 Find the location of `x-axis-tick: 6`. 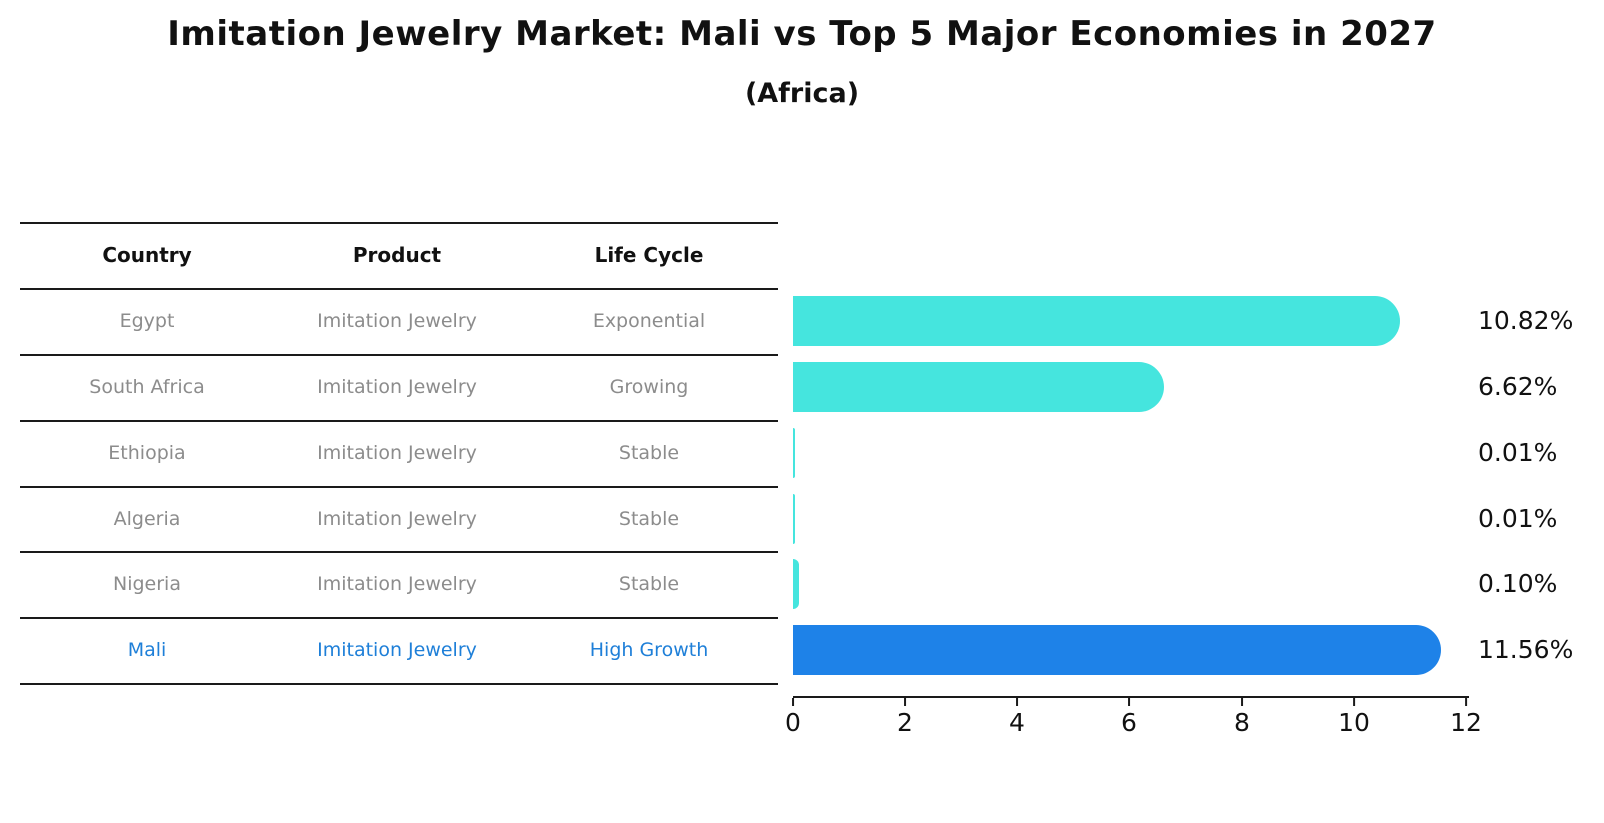

x-axis-tick: 6 is located at coordinates (1129, 717).